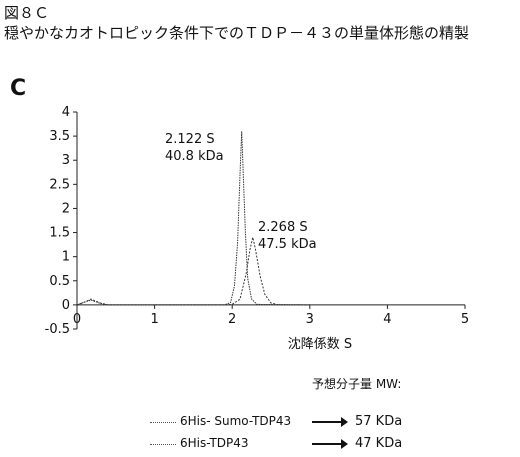 This screenshot has width=520, height=457. What do you see at coordinates (378, 443) in the screenshot?
I see `legend-mw-tdp43: 47 KDa` at bounding box center [378, 443].